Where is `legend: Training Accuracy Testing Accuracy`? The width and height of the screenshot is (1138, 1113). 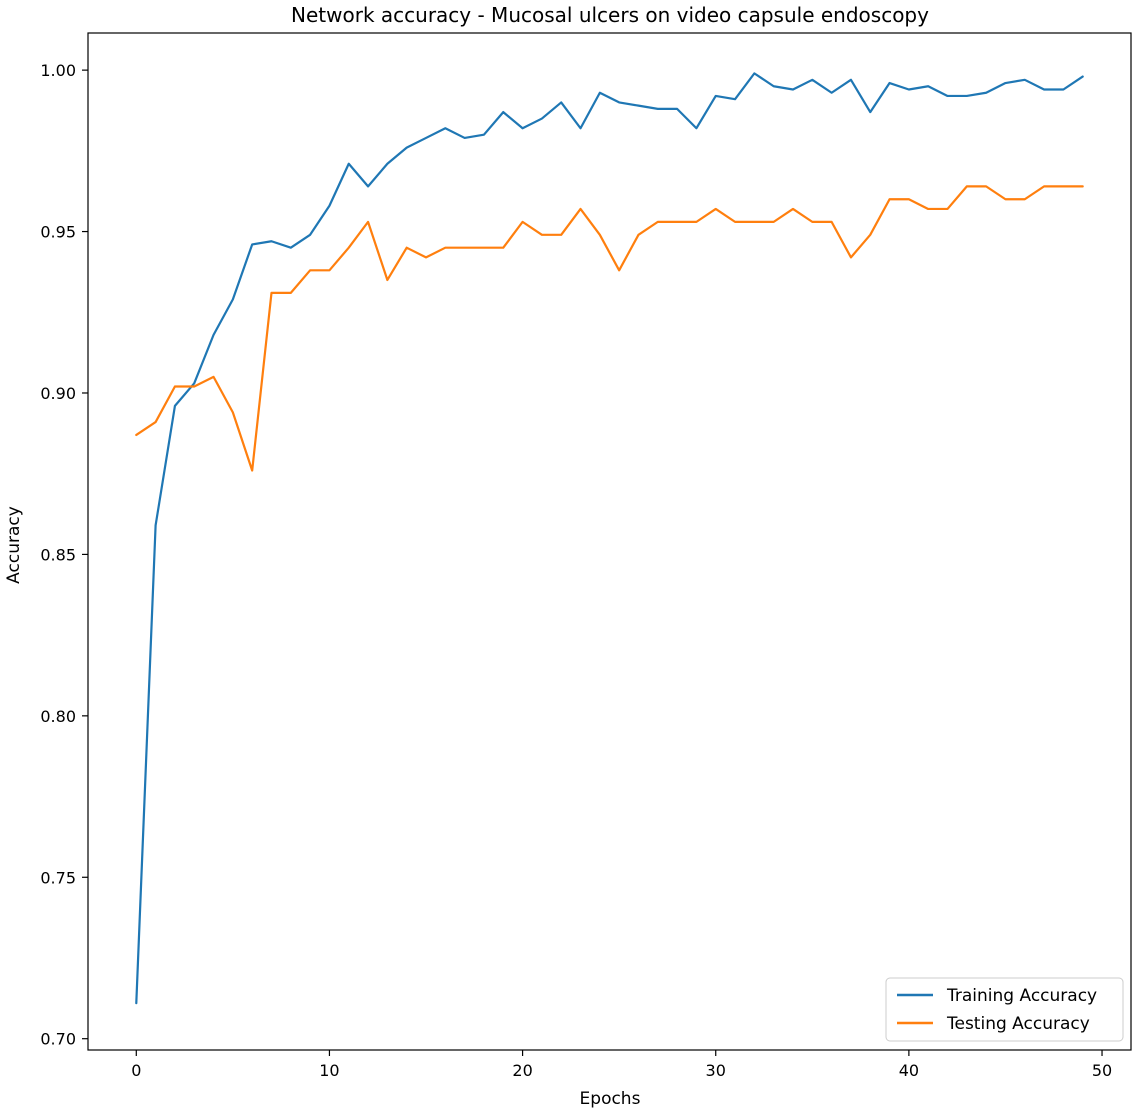 legend: Training Accuracy Testing Accuracy is located at coordinates (1004, 1009).